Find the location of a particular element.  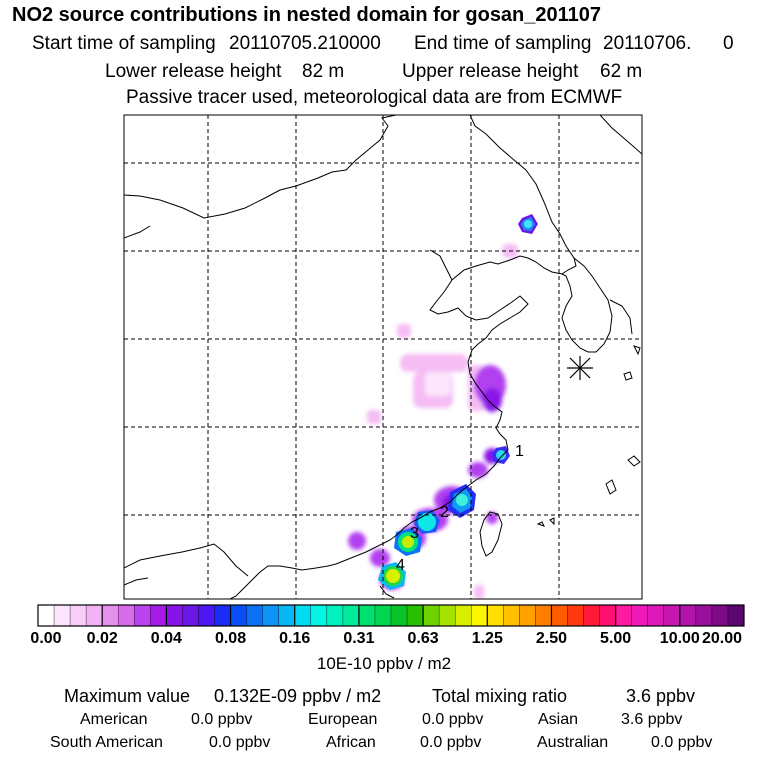

hotspot-mid is located at coordinates (427, 522).